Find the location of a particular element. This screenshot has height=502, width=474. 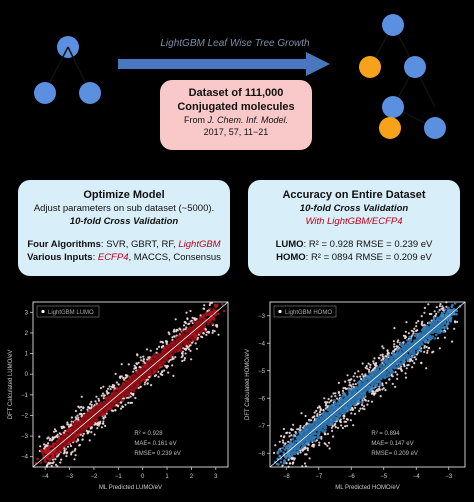

y-tick-label: −3 is located at coordinates (25, 437).